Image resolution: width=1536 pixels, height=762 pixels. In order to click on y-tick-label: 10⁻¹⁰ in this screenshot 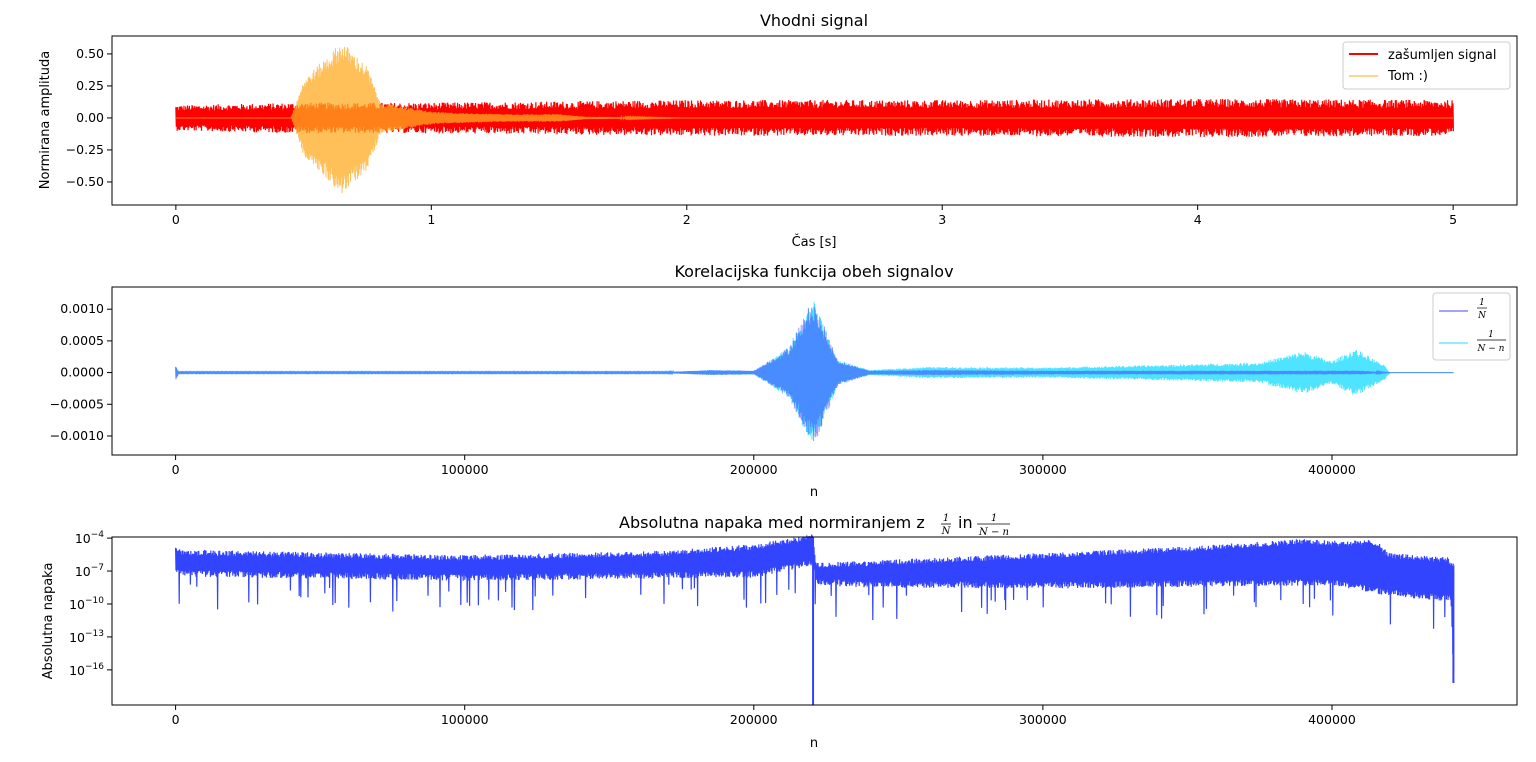, I will do `click(86, 604)`.